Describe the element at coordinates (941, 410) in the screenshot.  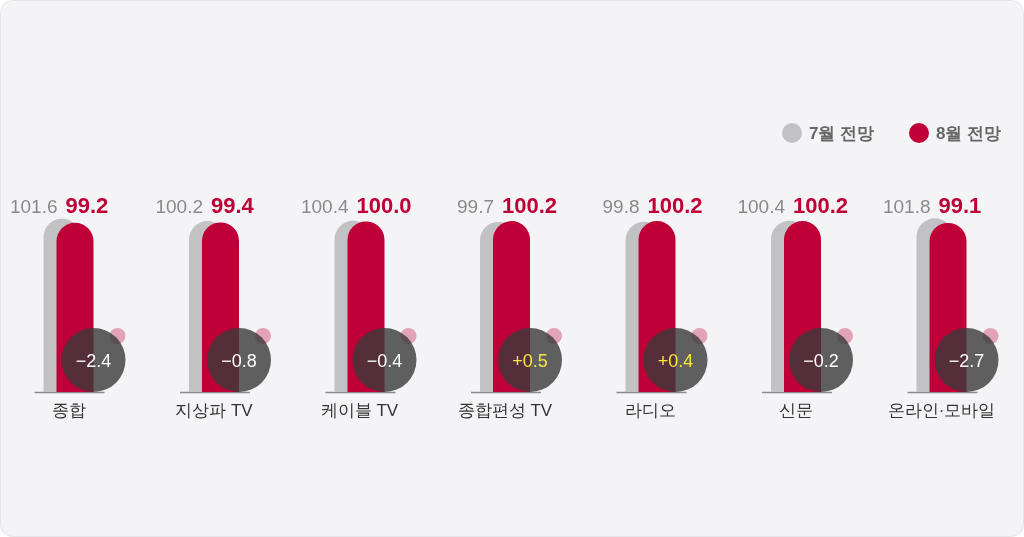
I see `x-tick-label: 온라인·모바일` at that location.